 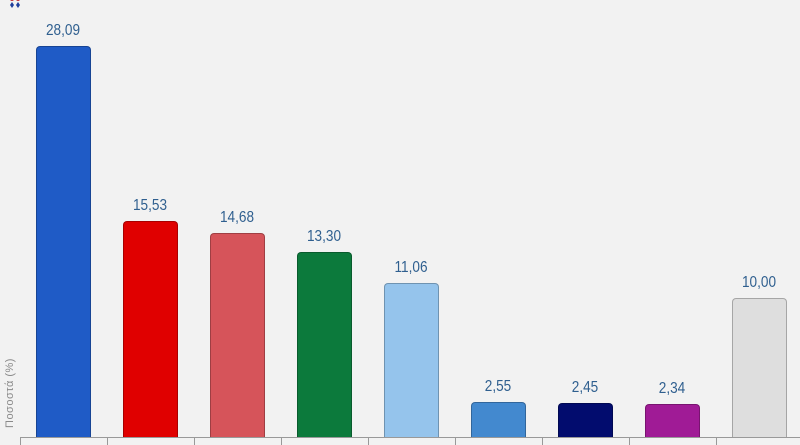 I want to click on bar-value-label: 13,30, so click(x=324, y=236).